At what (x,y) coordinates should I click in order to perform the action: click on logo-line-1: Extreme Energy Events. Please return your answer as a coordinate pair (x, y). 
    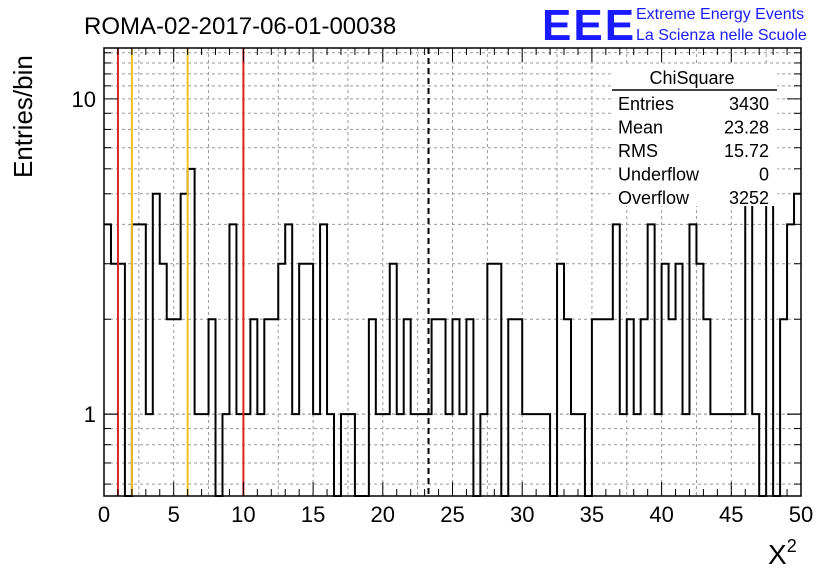
    Looking at the image, I should click on (720, 14).